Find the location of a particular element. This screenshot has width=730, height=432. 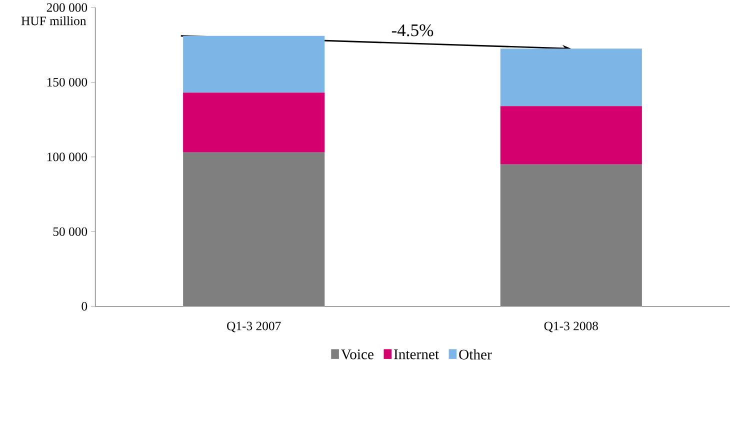

x-tick-label: Q1-3 2007 is located at coordinates (254, 327).